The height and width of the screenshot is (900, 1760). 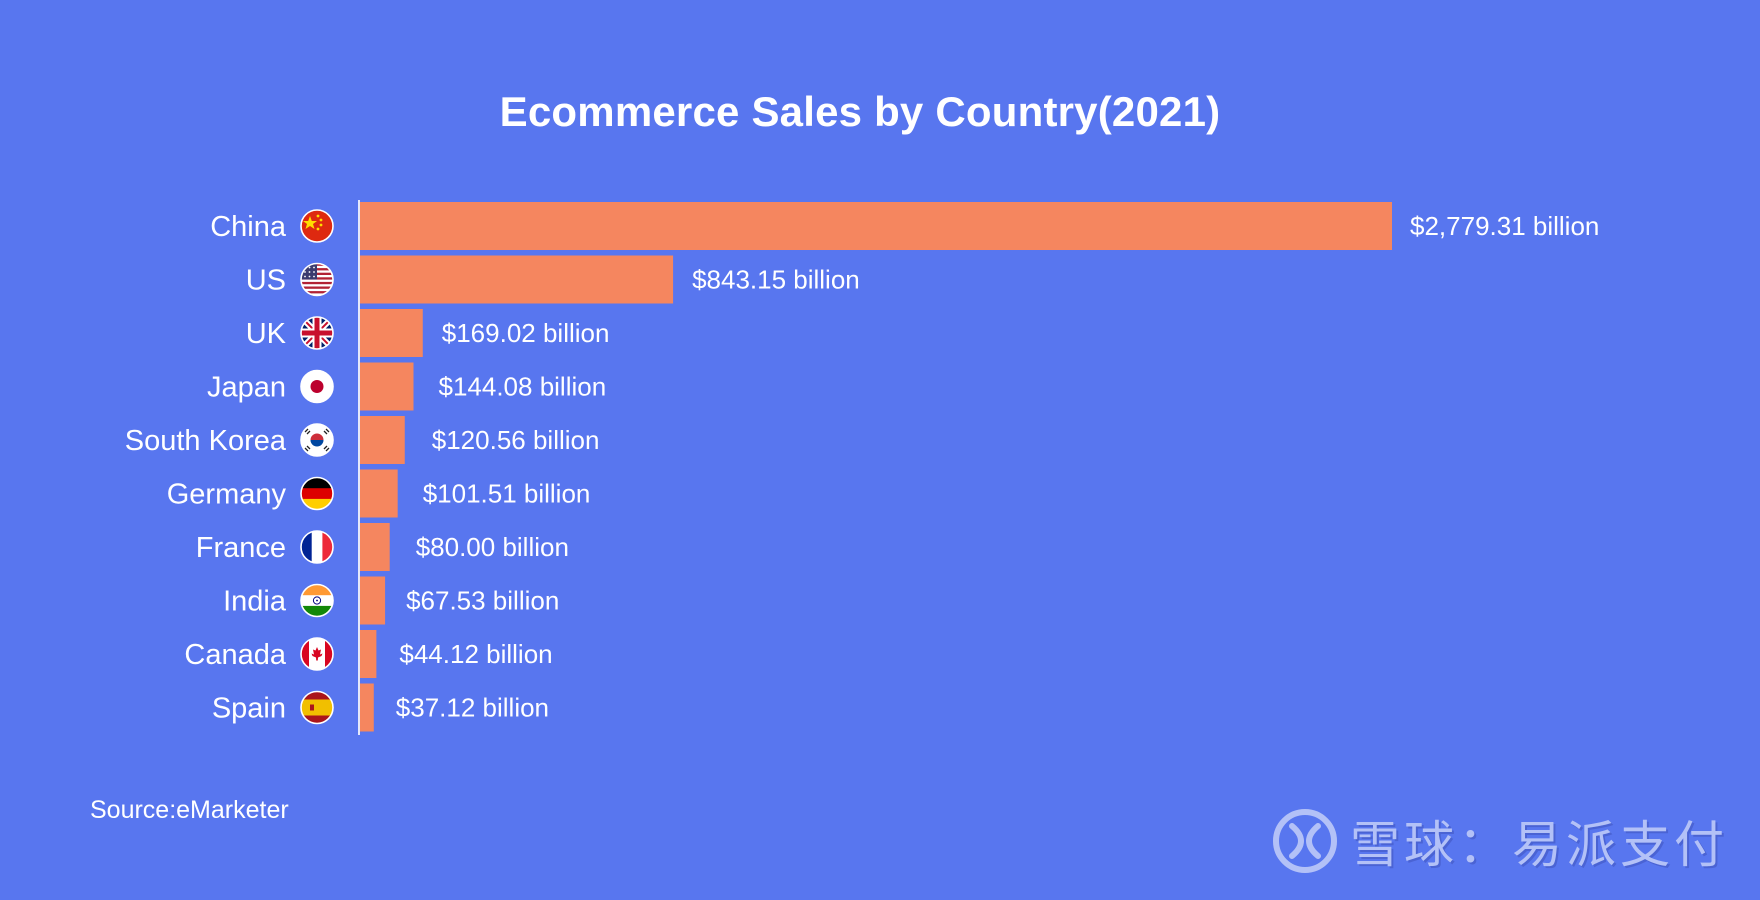 I want to click on india-flag-icon, so click(x=317, y=600).